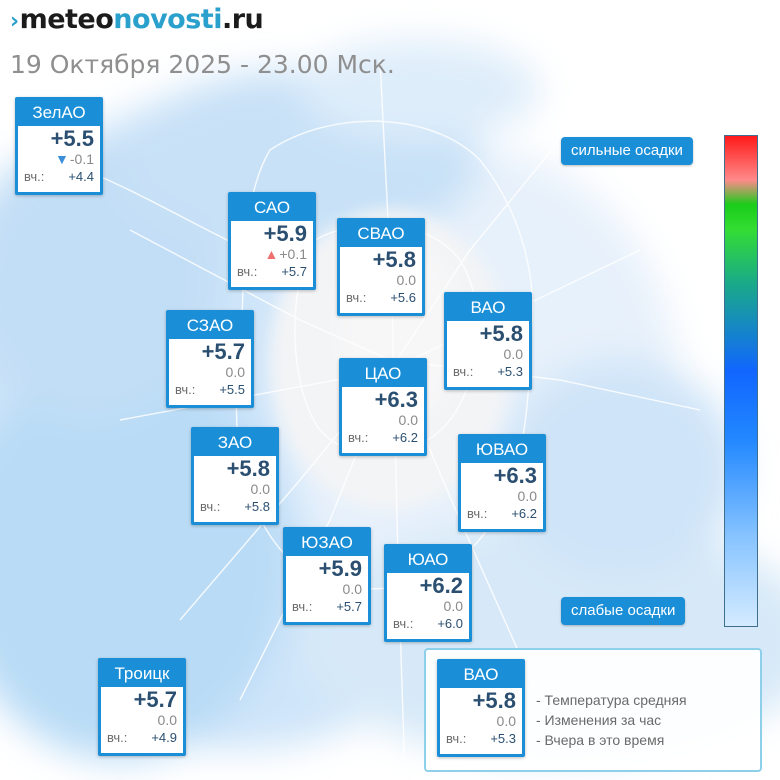 This screenshot has width=780, height=780. I want to click on up-triangle-icon: ▲, so click(271, 254).